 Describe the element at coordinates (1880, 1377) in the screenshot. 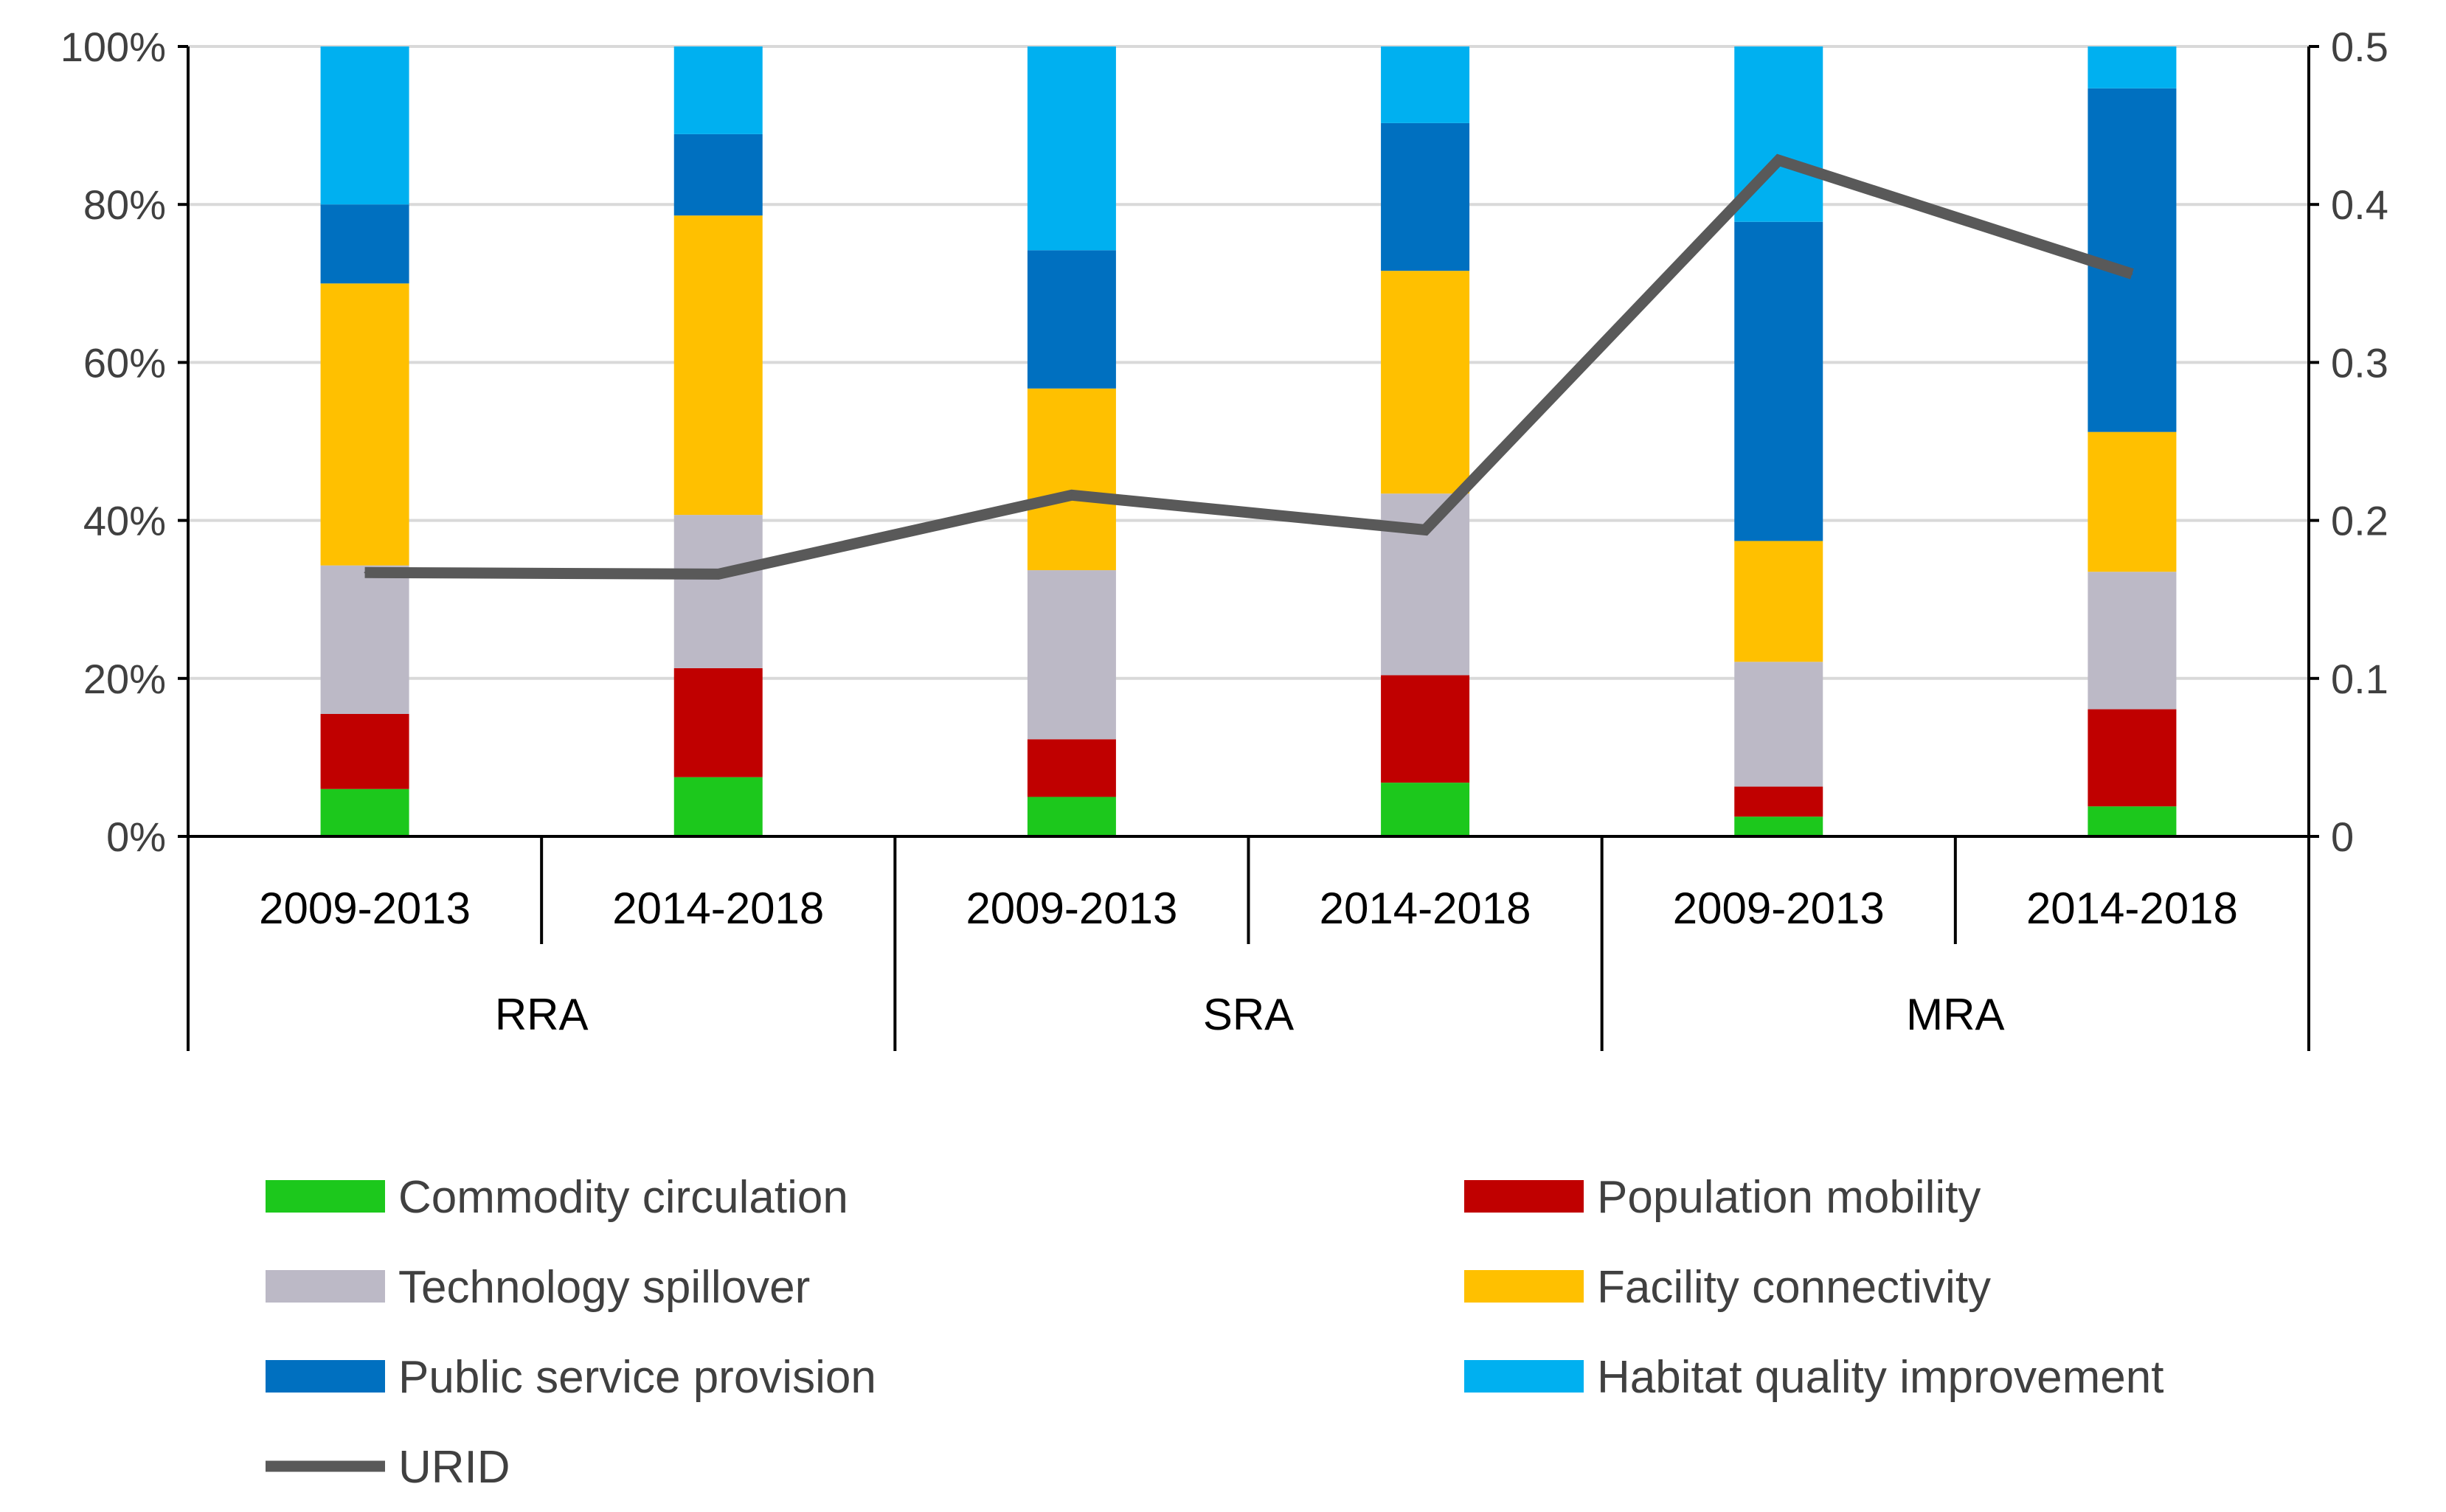

I see `legend-label: Habitat quality improvement` at that location.